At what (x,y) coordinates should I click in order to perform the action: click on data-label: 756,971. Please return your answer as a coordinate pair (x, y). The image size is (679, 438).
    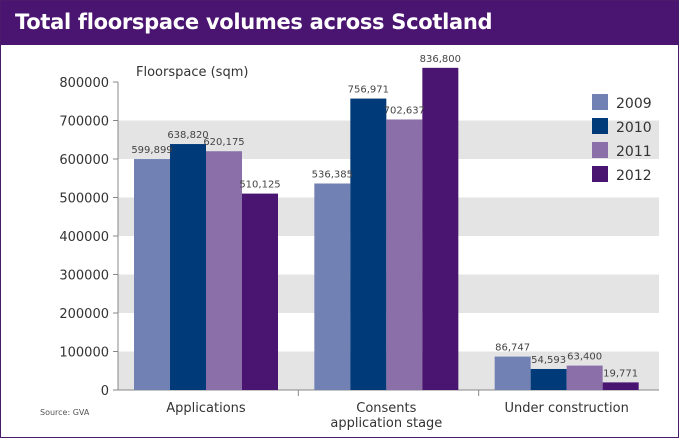
    Looking at the image, I should click on (368, 90).